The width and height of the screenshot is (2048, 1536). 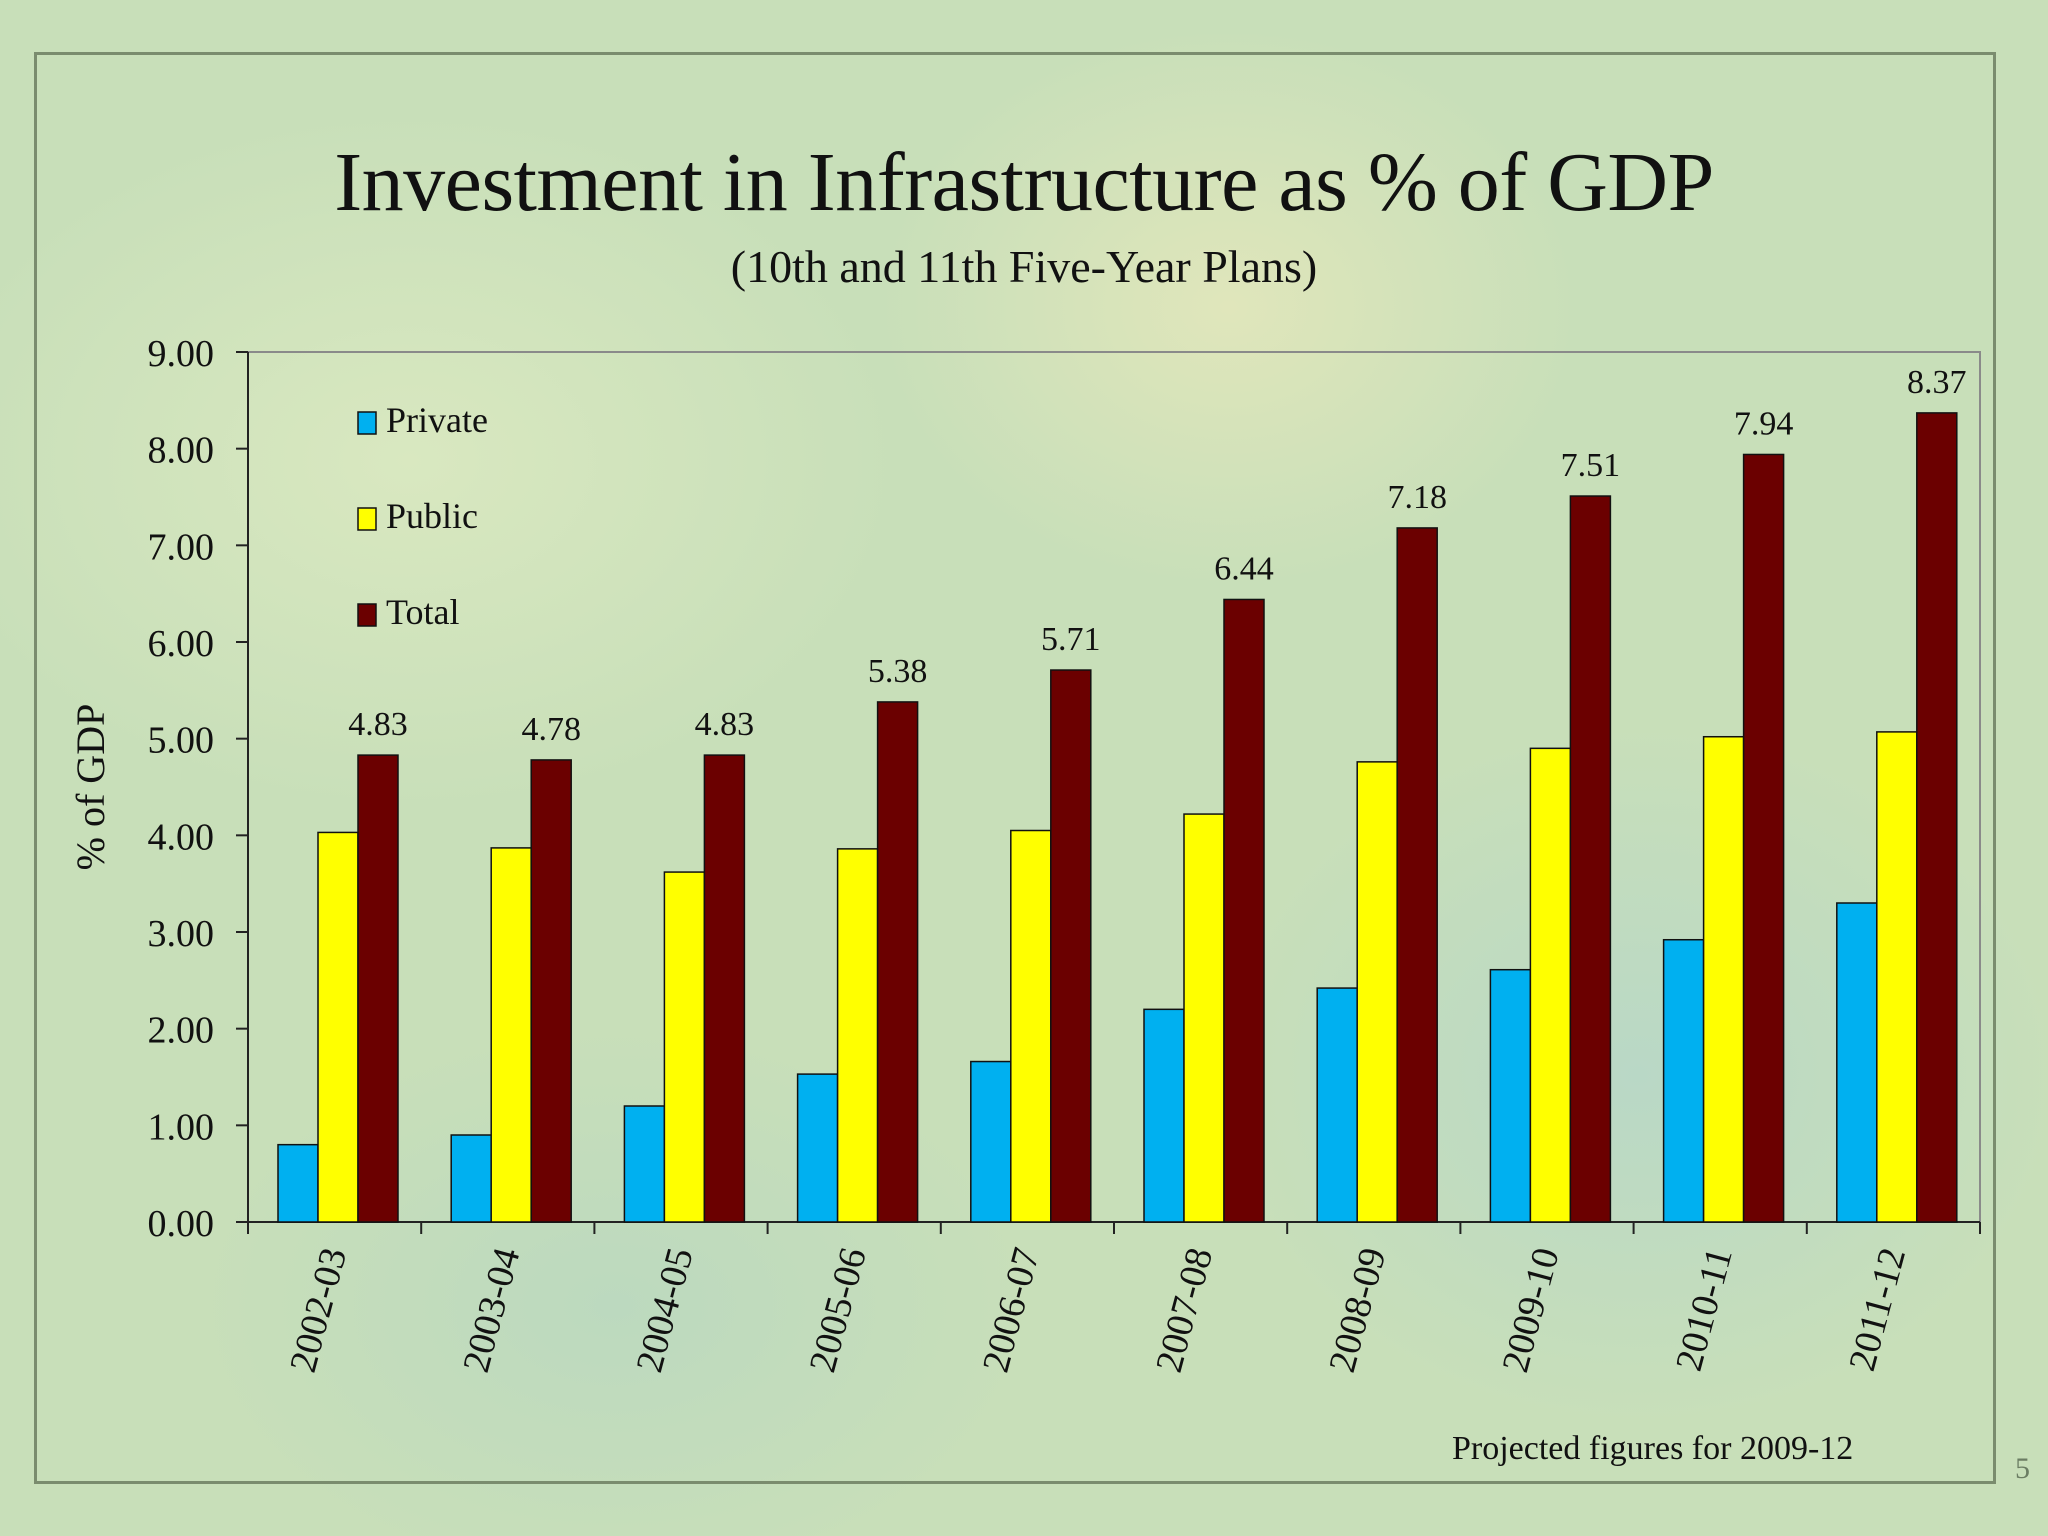 I want to click on y-tick-label: 5.00, so click(x=181, y=741).